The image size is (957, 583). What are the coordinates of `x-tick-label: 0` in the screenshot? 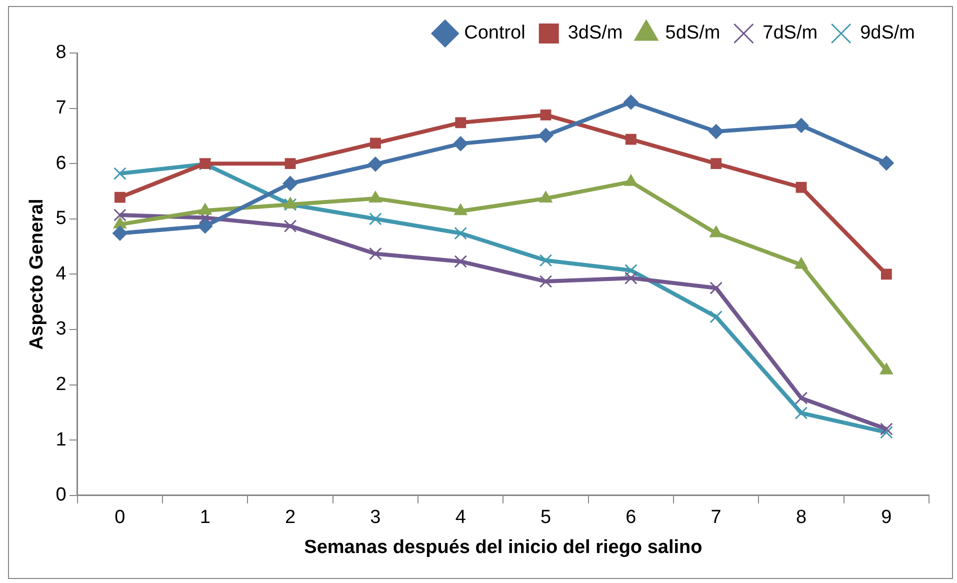 It's located at (120, 517).